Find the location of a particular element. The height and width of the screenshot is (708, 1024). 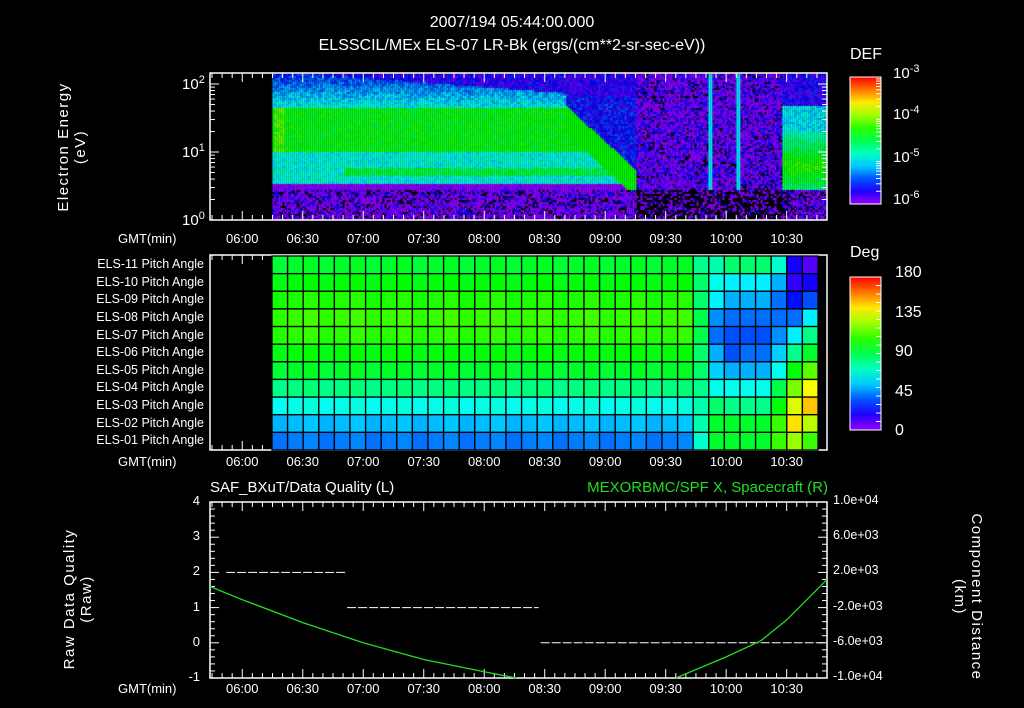

right-y-tick-label: 6.0e+03 is located at coordinates (856, 535).